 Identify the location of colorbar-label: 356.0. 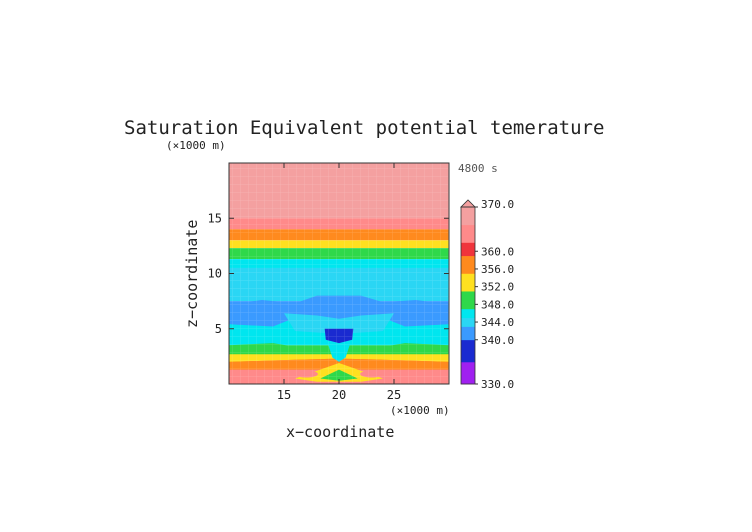
(497, 269).